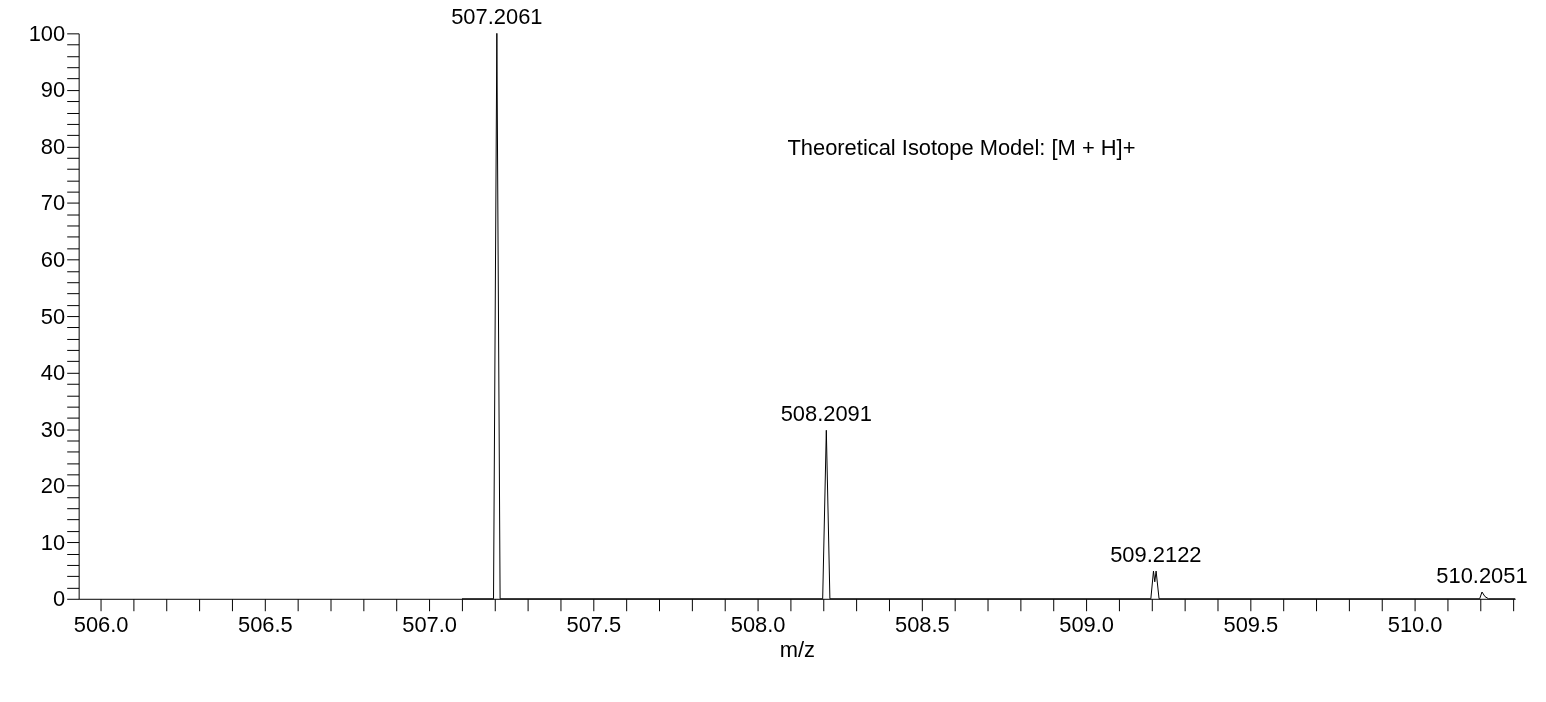  What do you see at coordinates (53, 373) in the screenshot?
I see `y-tick-label: 40` at bounding box center [53, 373].